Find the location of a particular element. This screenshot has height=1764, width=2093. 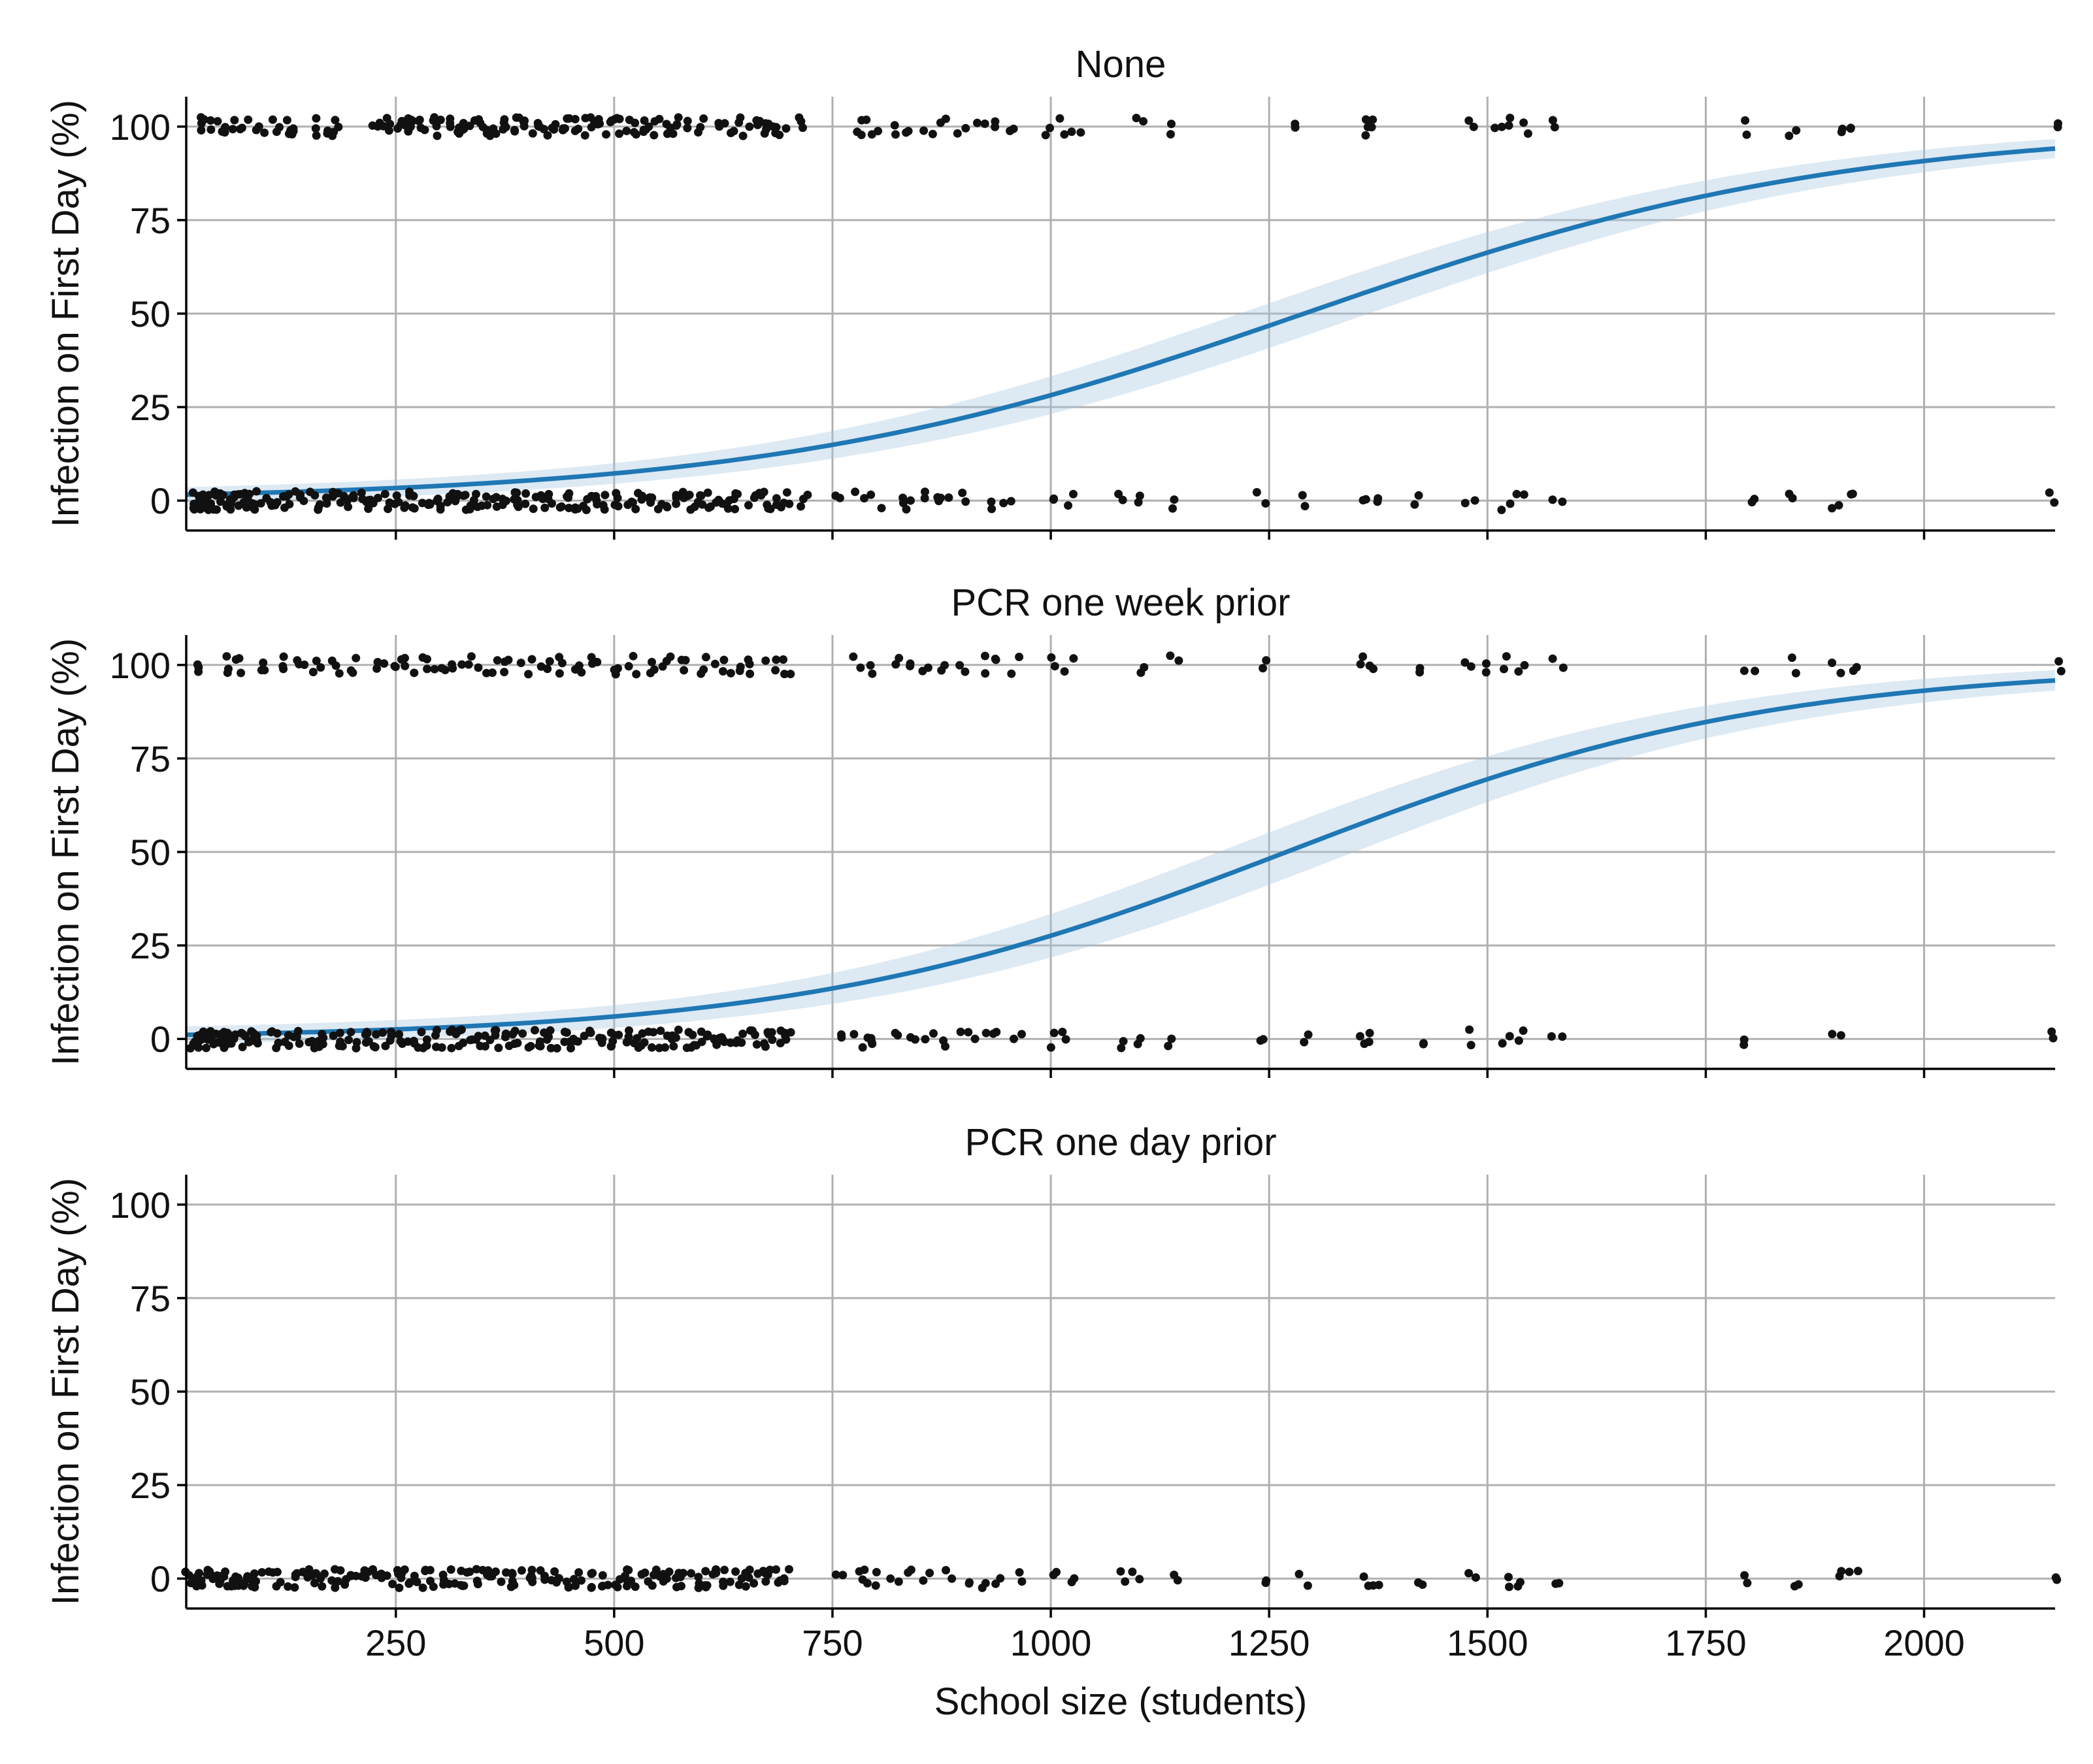

y-tick-label: 0 is located at coordinates (160, 500).